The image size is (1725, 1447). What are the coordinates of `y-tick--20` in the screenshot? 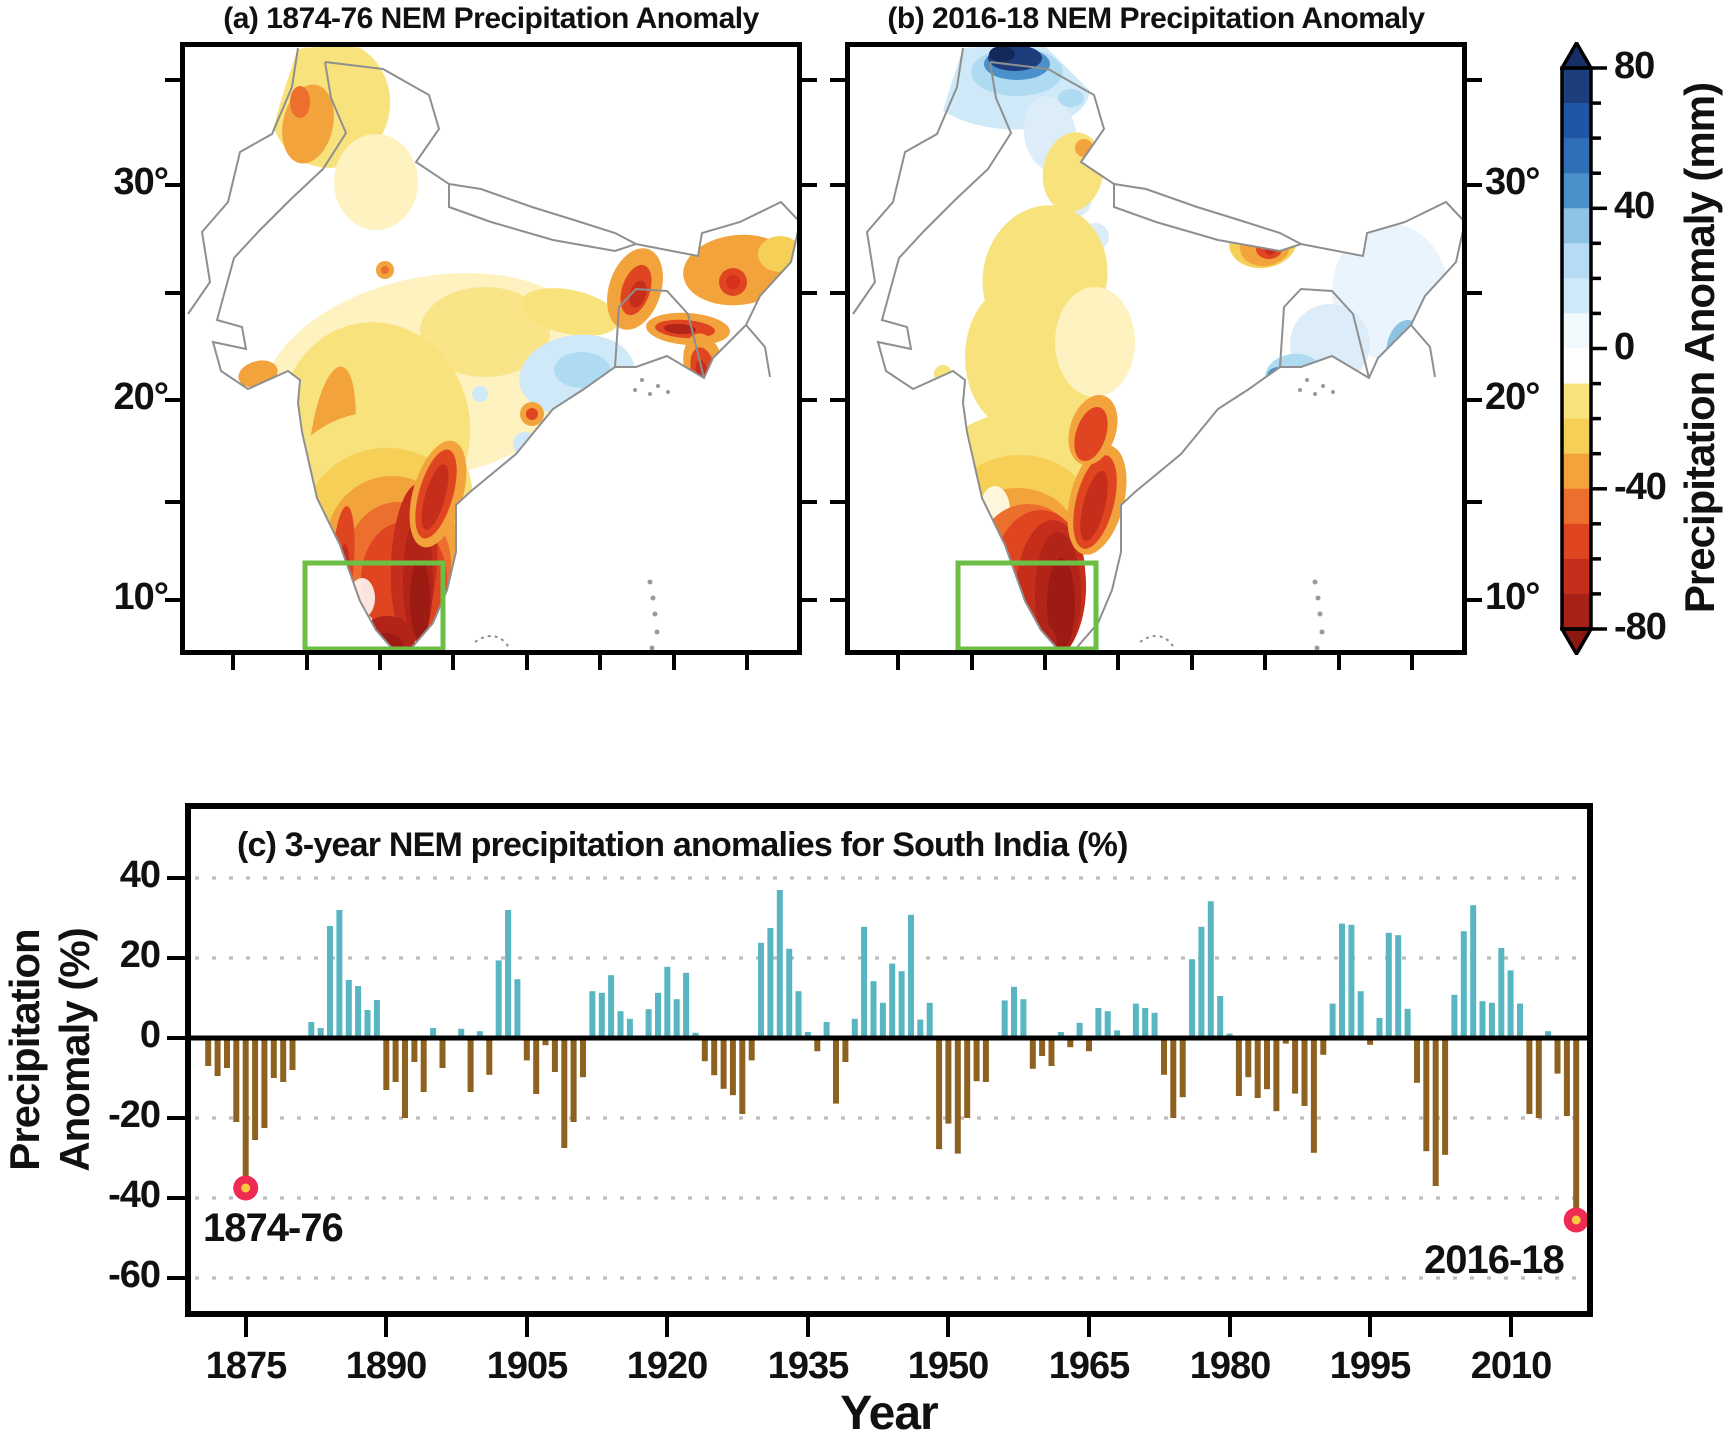 It's located at (176, 1118).